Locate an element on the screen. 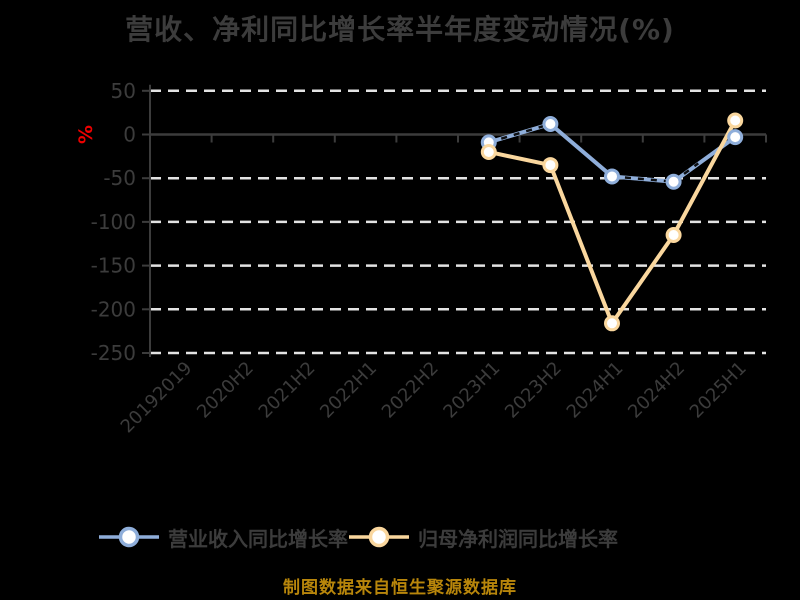 This screenshot has height=600, width=800. svg-text: -200 is located at coordinates (113, 309).